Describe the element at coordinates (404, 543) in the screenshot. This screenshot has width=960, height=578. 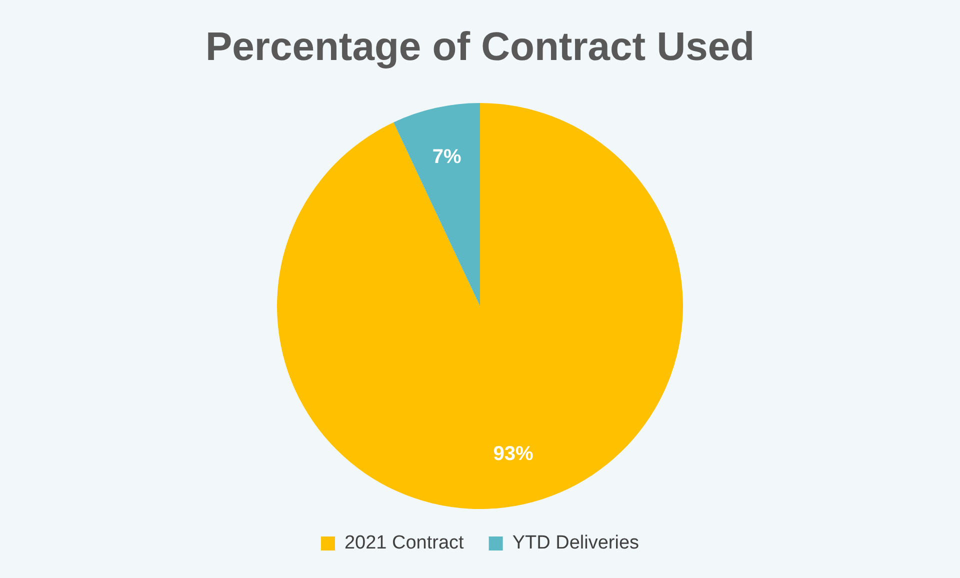
I see `legend-label: 2021 Contract` at that location.